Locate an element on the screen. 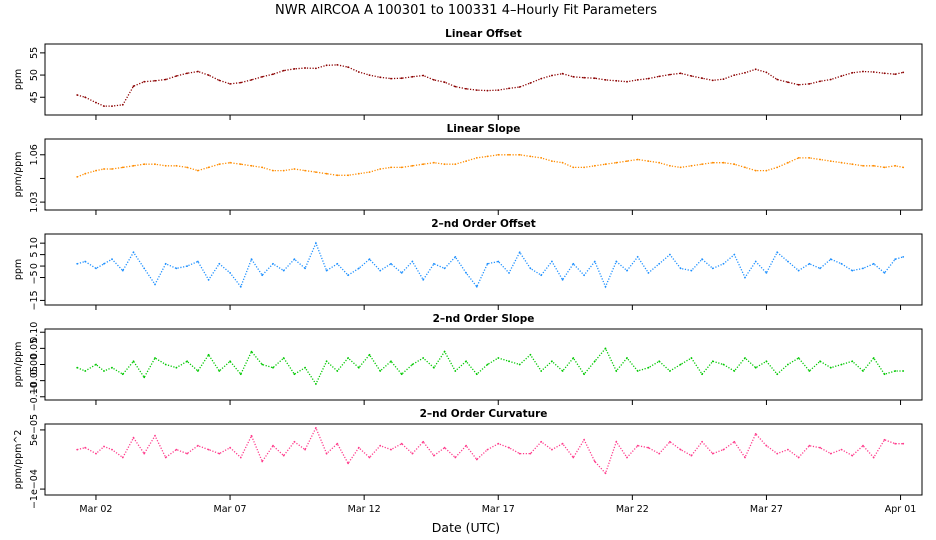 This screenshot has width=936, height=540. panel-title: 2–nd Order Offset is located at coordinates (483, 224).